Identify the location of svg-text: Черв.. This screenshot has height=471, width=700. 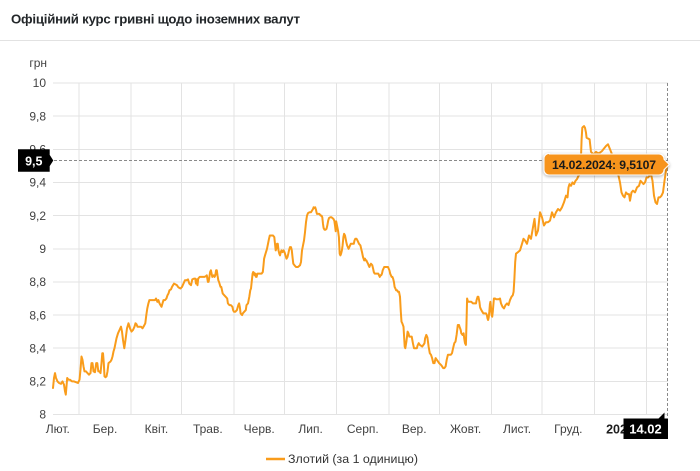
(259, 429).